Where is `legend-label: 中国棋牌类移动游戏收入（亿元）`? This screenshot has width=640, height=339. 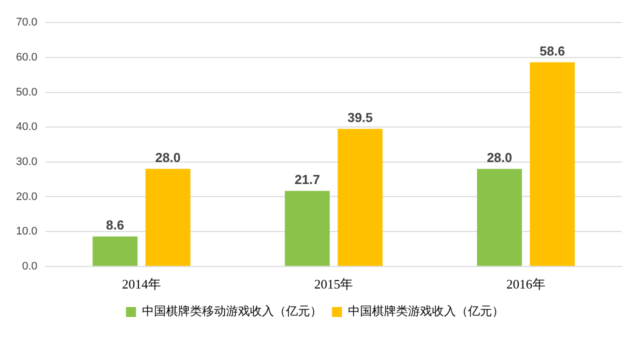
legend-label: 中国棋牌类移动游戏收入（亿元） is located at coordinates (232, 311).